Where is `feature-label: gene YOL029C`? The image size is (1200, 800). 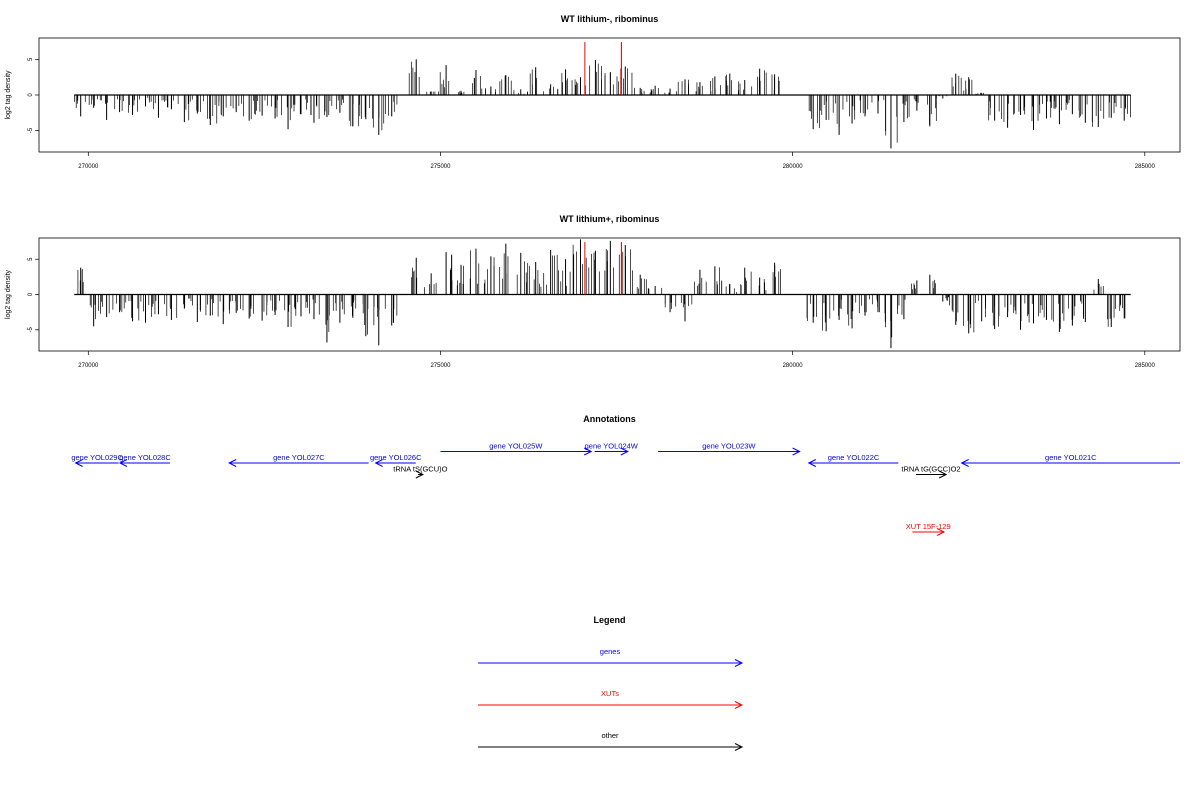
feature-label: gene YOL029C is located at coordinates (97, 457).